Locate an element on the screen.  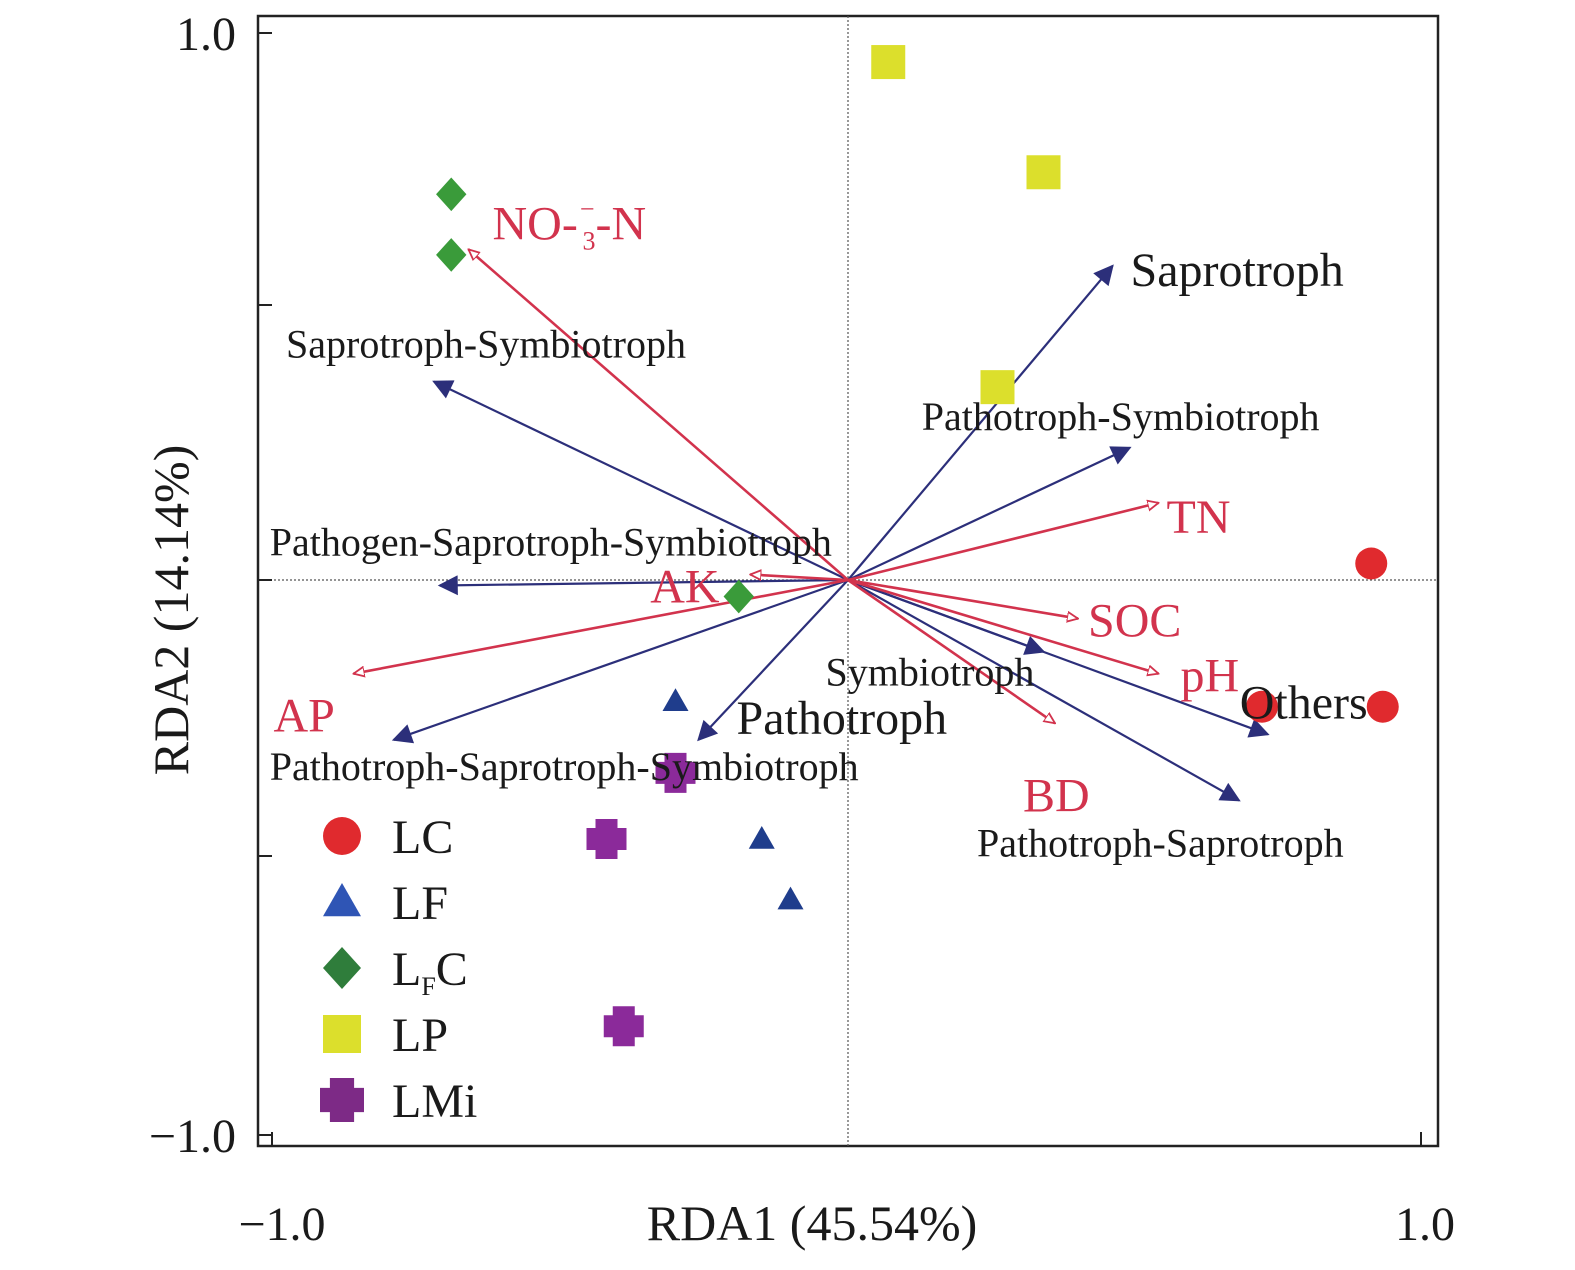
x-tick-label-right: 1.0 is located at coordinates (1425, 1224).